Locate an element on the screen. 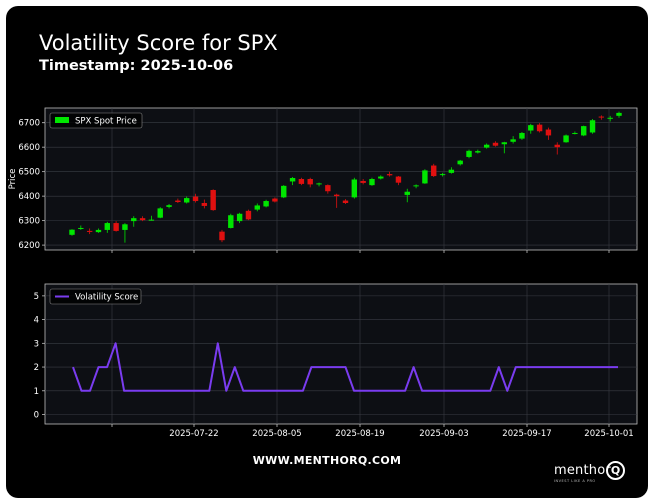 This screenshot has height=504, width=654. price-tick-label: 6700 is located at coordinates (29, 124).